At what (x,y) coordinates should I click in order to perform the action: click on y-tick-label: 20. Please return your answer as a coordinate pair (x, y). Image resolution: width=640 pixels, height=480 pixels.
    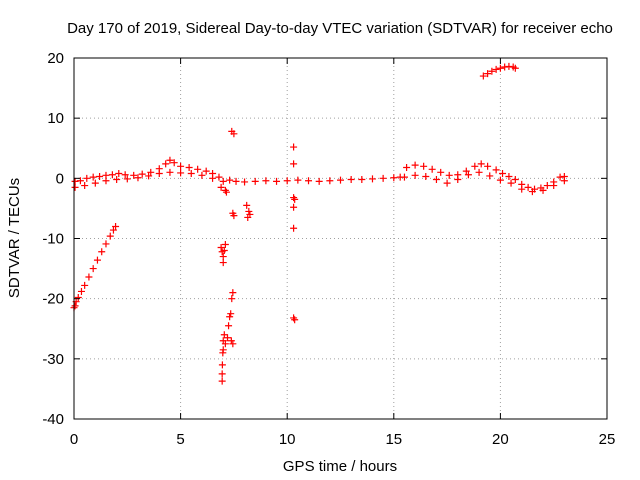
    Looking at the image, I should click on (55, 58).